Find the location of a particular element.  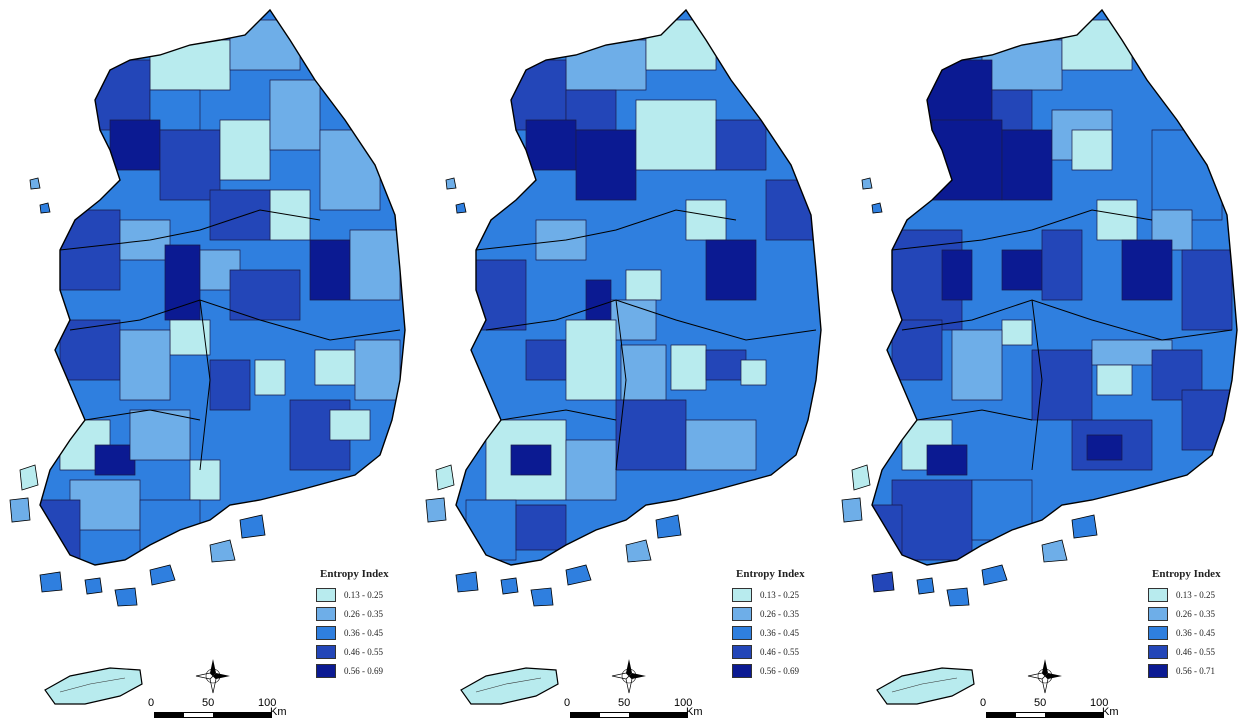

scale-bar-2: 0 50 100 Km is located at coordinates (634, 709).